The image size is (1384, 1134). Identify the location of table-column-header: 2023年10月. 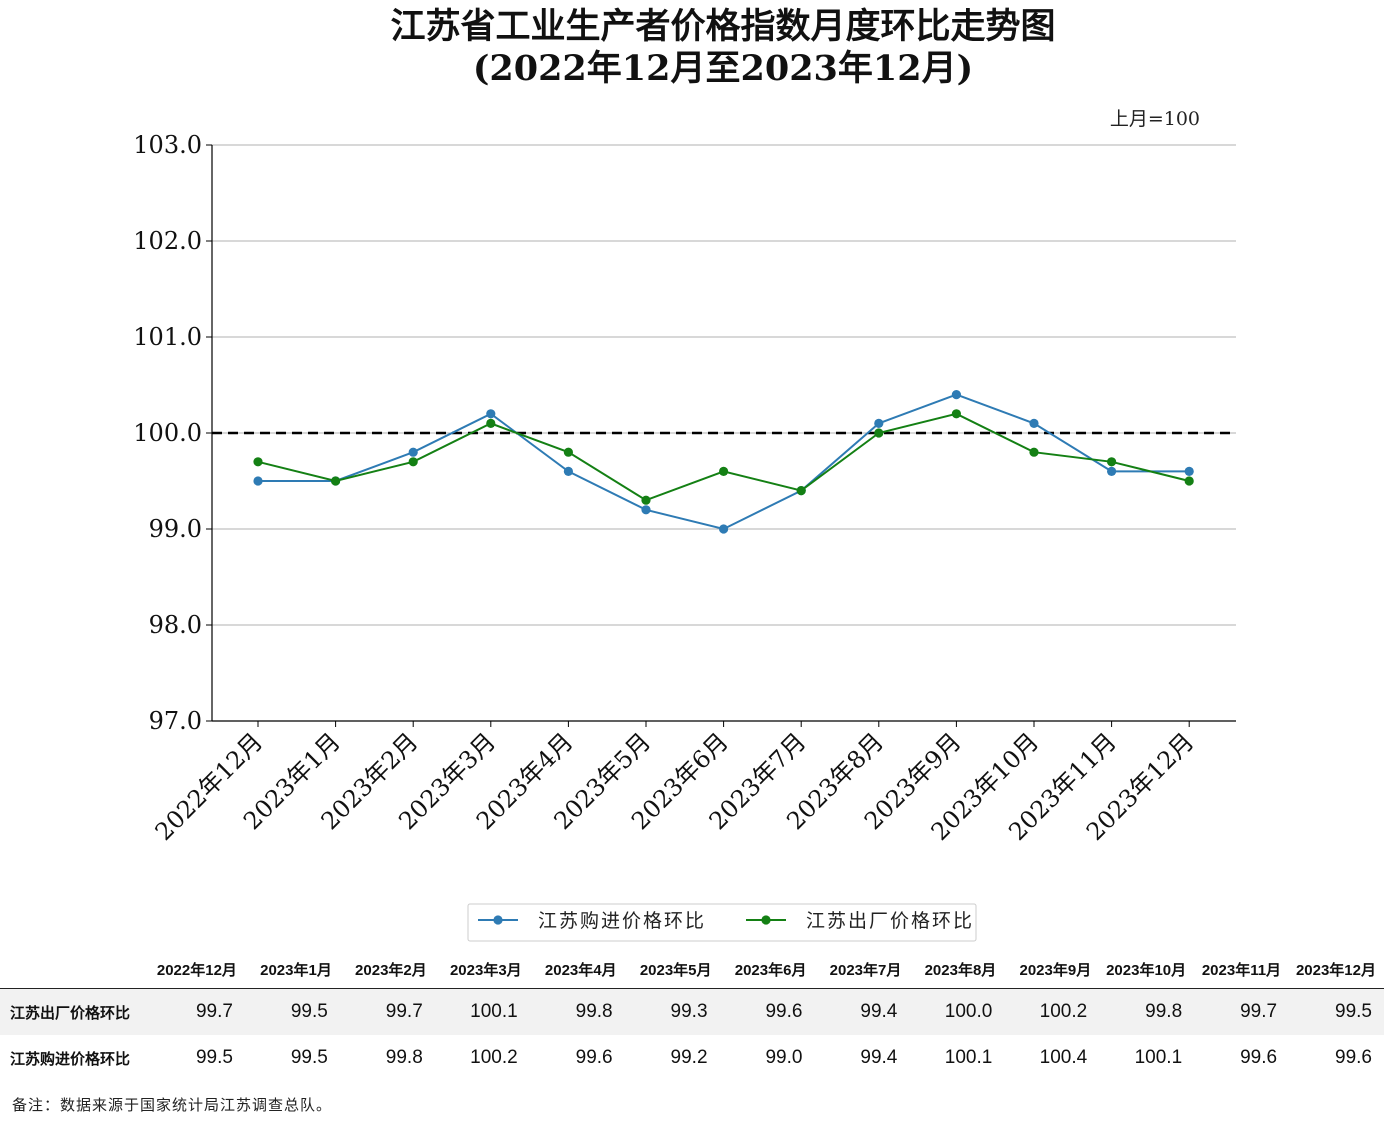
(1147, 969).